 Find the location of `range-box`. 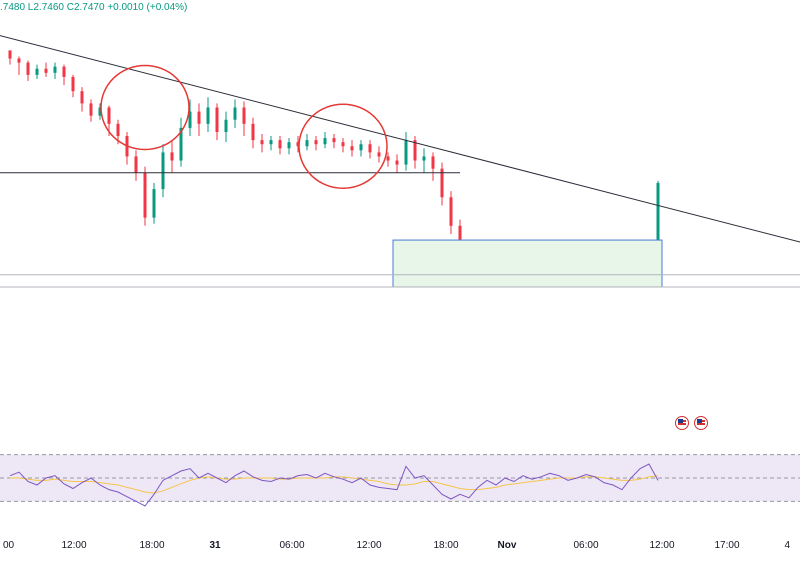

range-box is located at coordinates (527, 263).